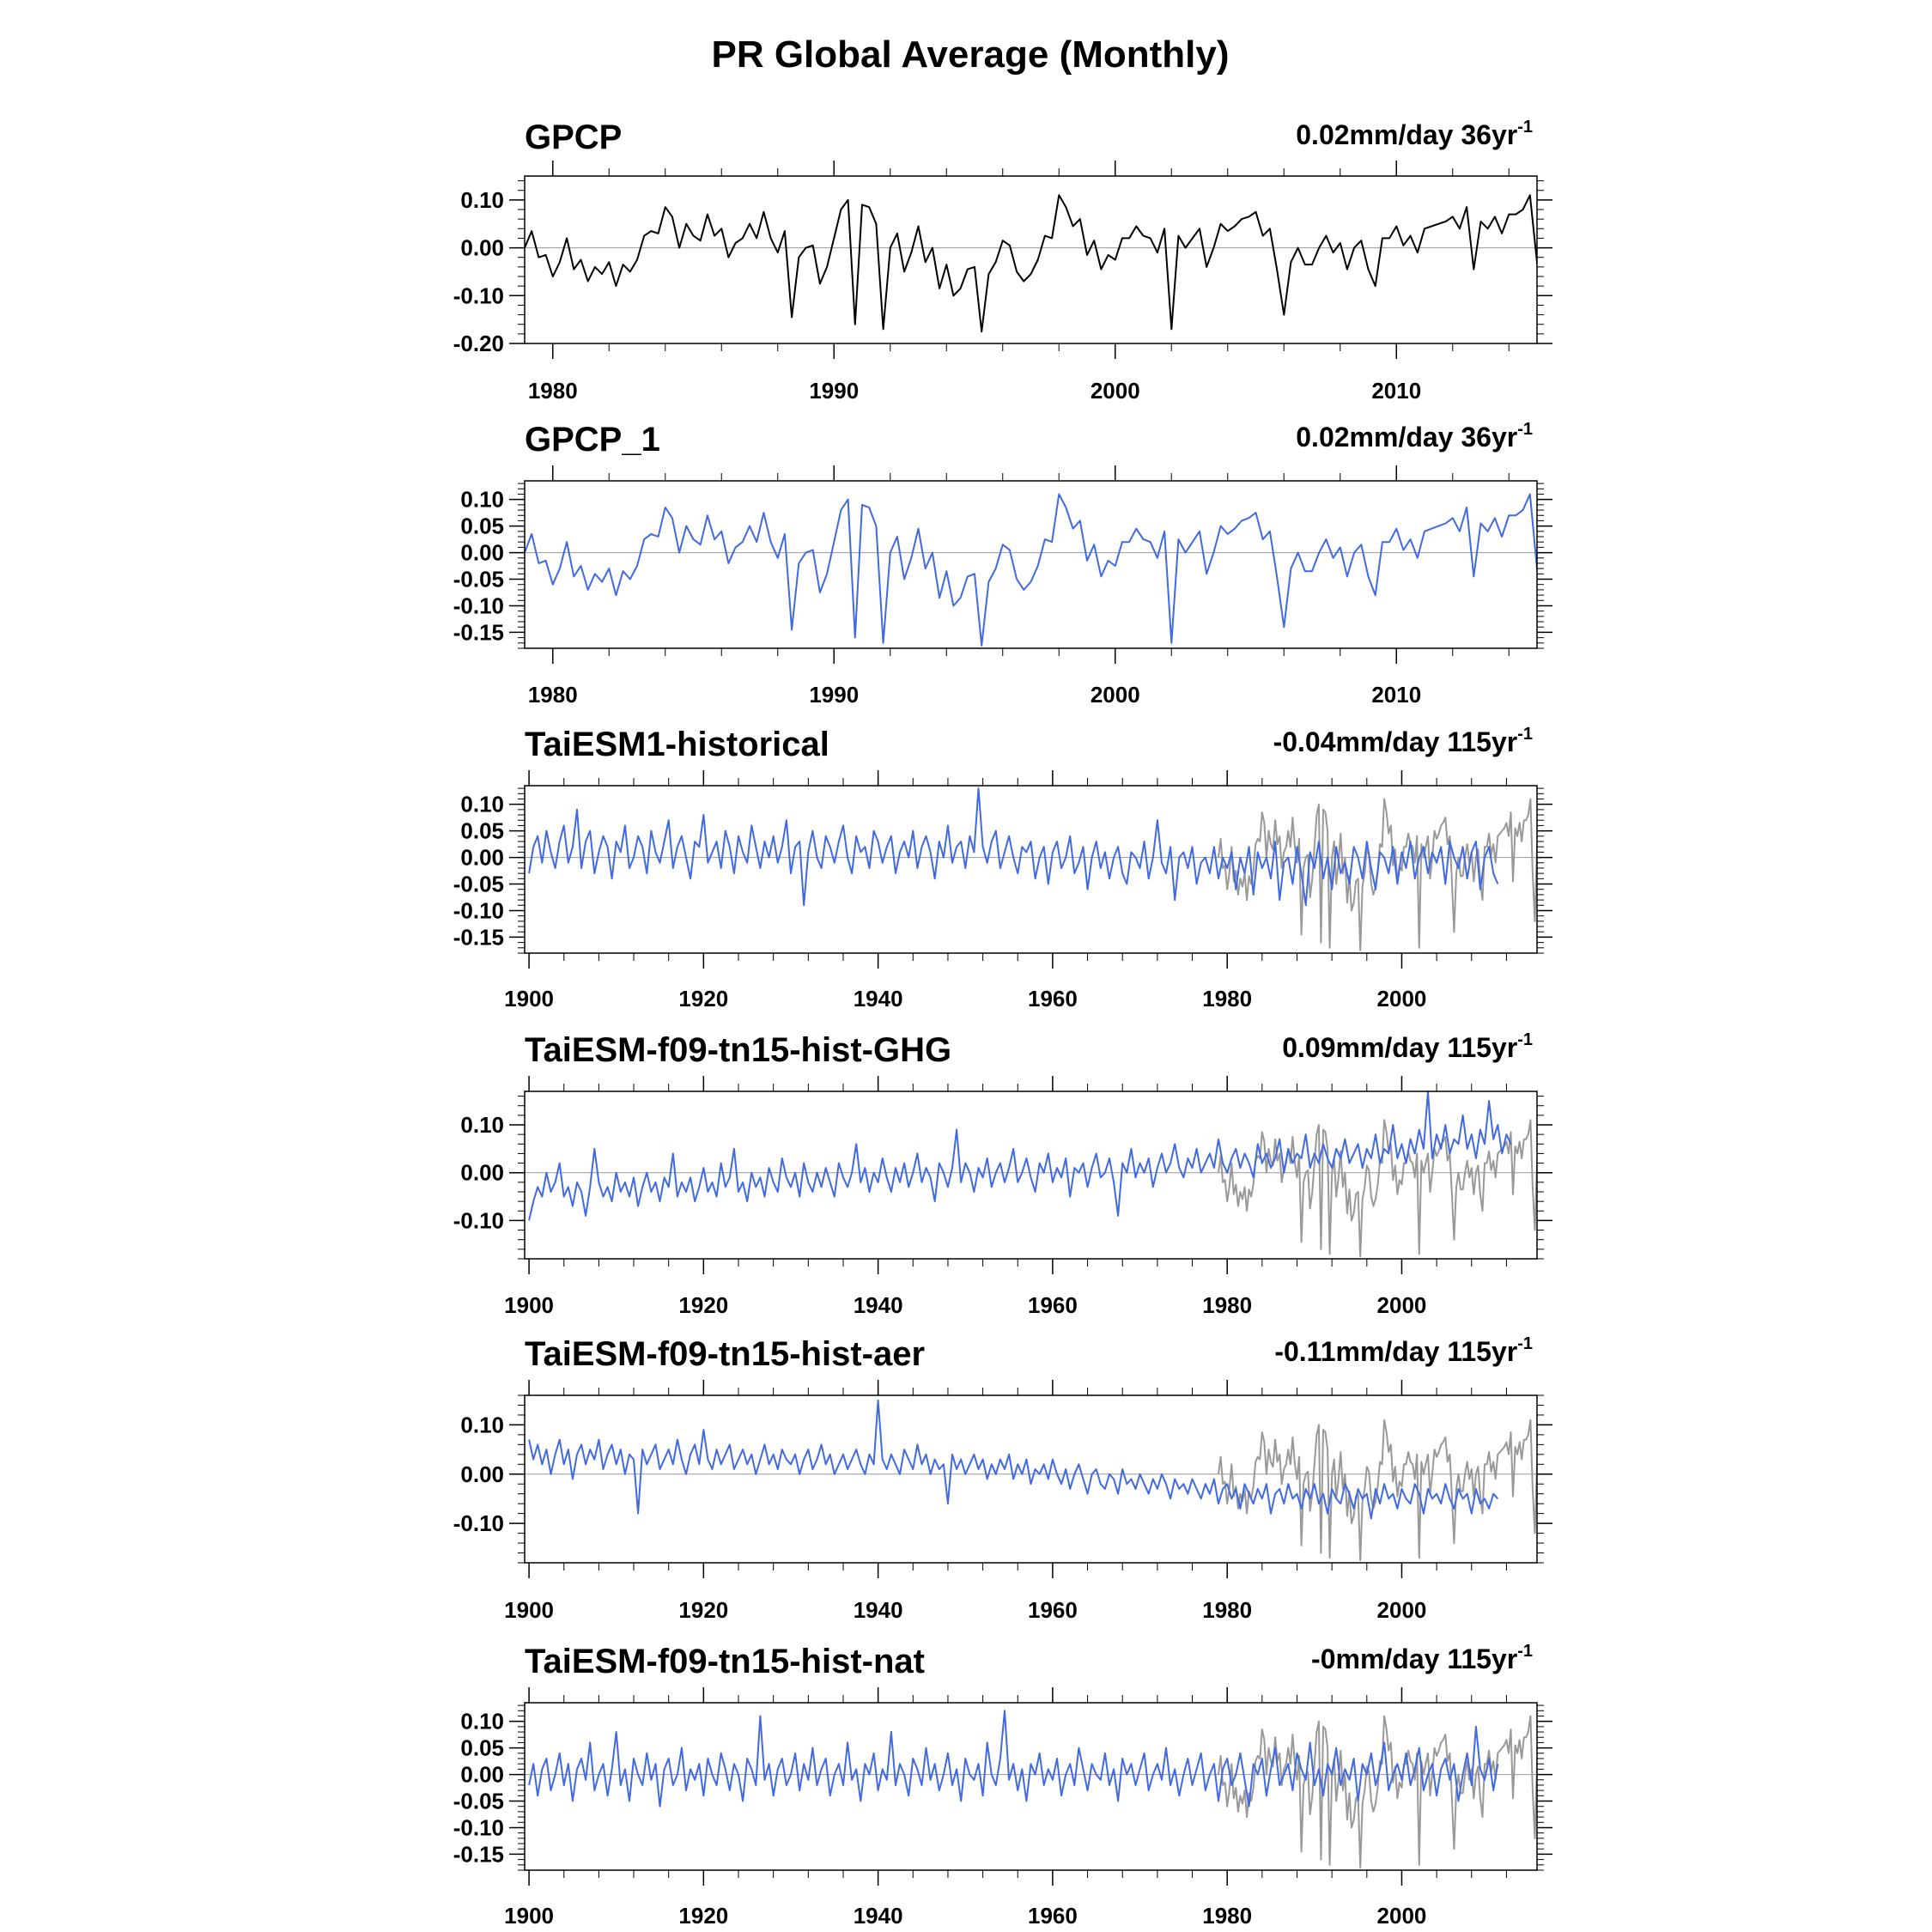 Image resolution: width=1932 pixels, height=1932 pixels. Describe the element at coordinates (1414, 1658) in the screenshot. I see `trend-text: -0mm/day 115yr` at that location.